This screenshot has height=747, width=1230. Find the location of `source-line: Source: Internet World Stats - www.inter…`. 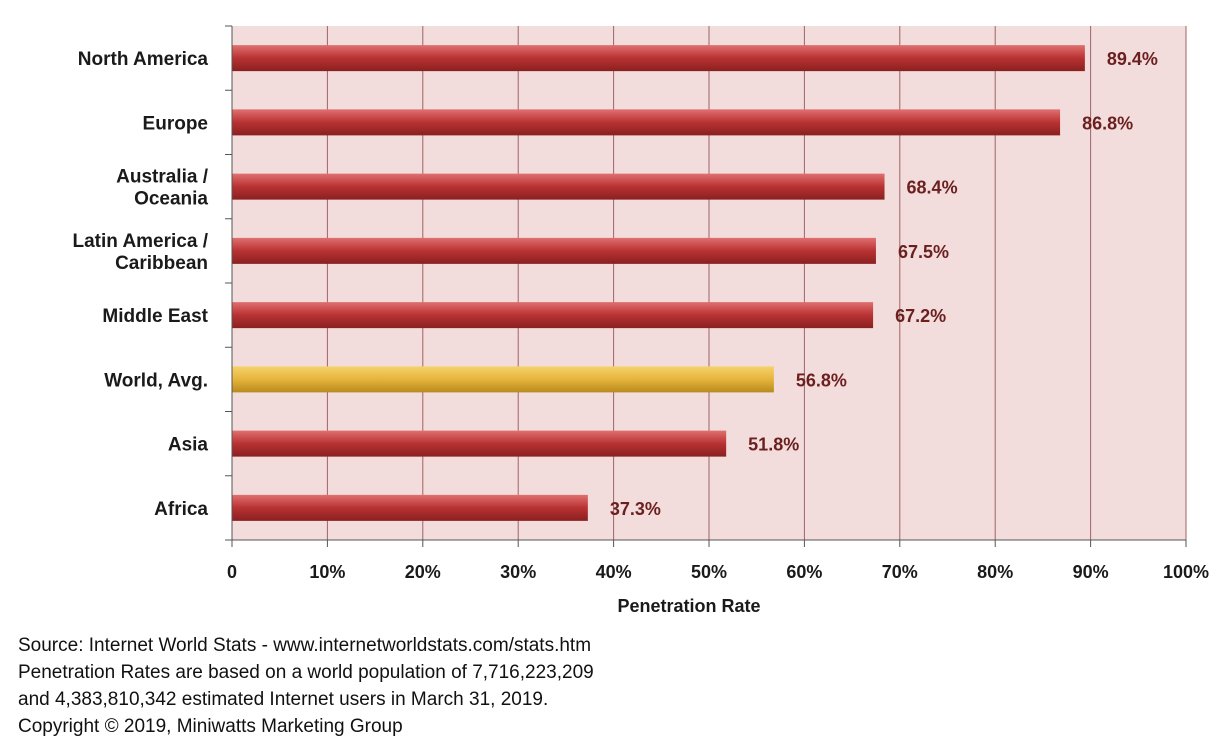

source-line: Source: Internet World Stats - www.inter… is located at coordinates (305, 645).